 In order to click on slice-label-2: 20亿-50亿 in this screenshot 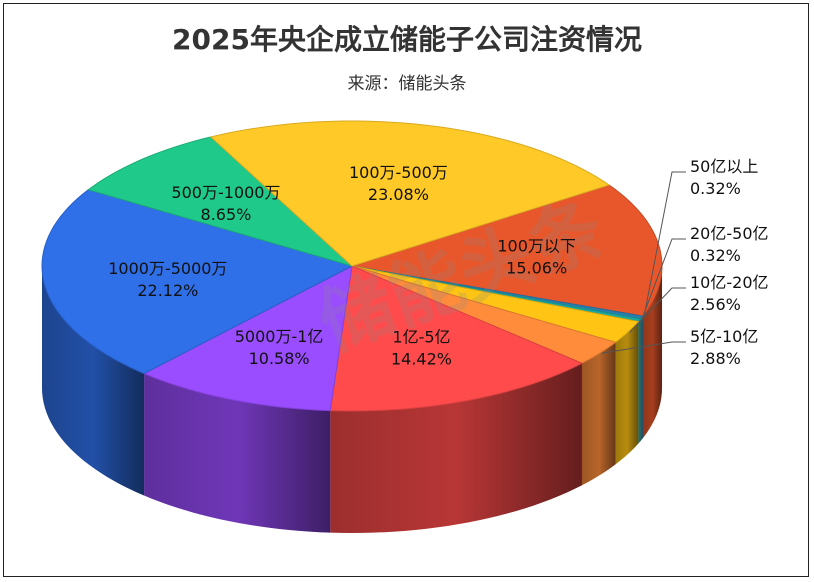, I will do `click(729, 233)`.